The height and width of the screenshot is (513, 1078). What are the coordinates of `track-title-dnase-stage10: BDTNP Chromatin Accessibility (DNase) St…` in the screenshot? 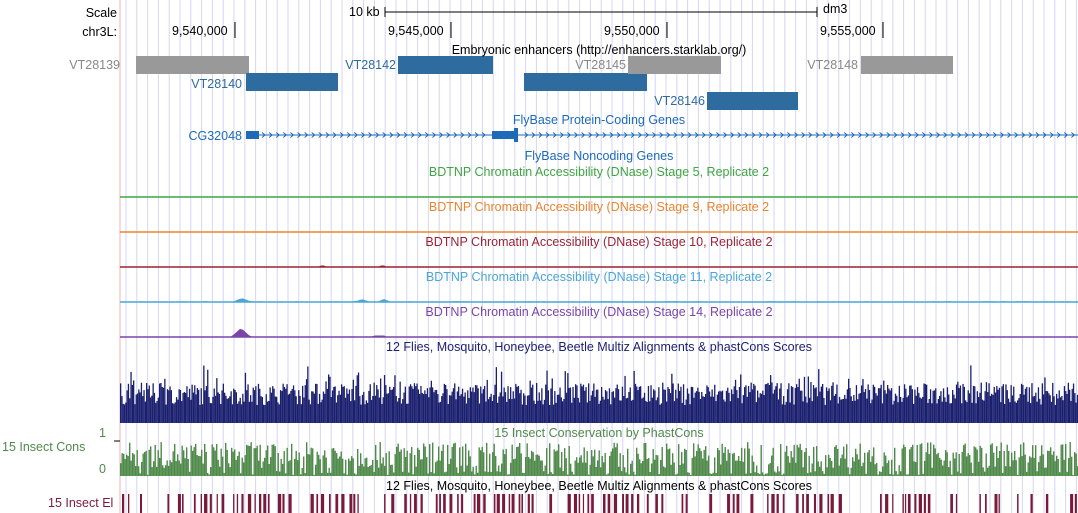 It's located at (599, 242).